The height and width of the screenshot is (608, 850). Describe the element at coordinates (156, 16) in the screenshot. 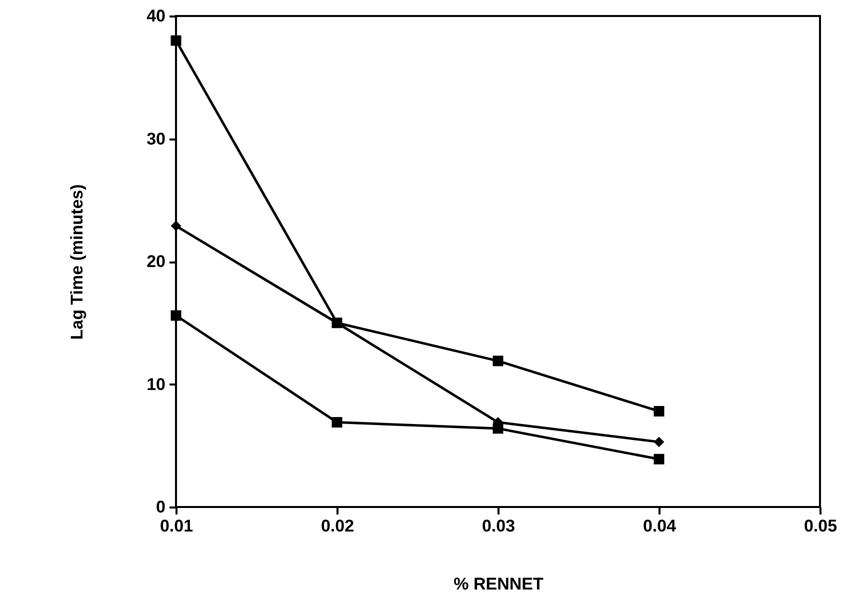

I see `y-tick-label: 40` at that location.